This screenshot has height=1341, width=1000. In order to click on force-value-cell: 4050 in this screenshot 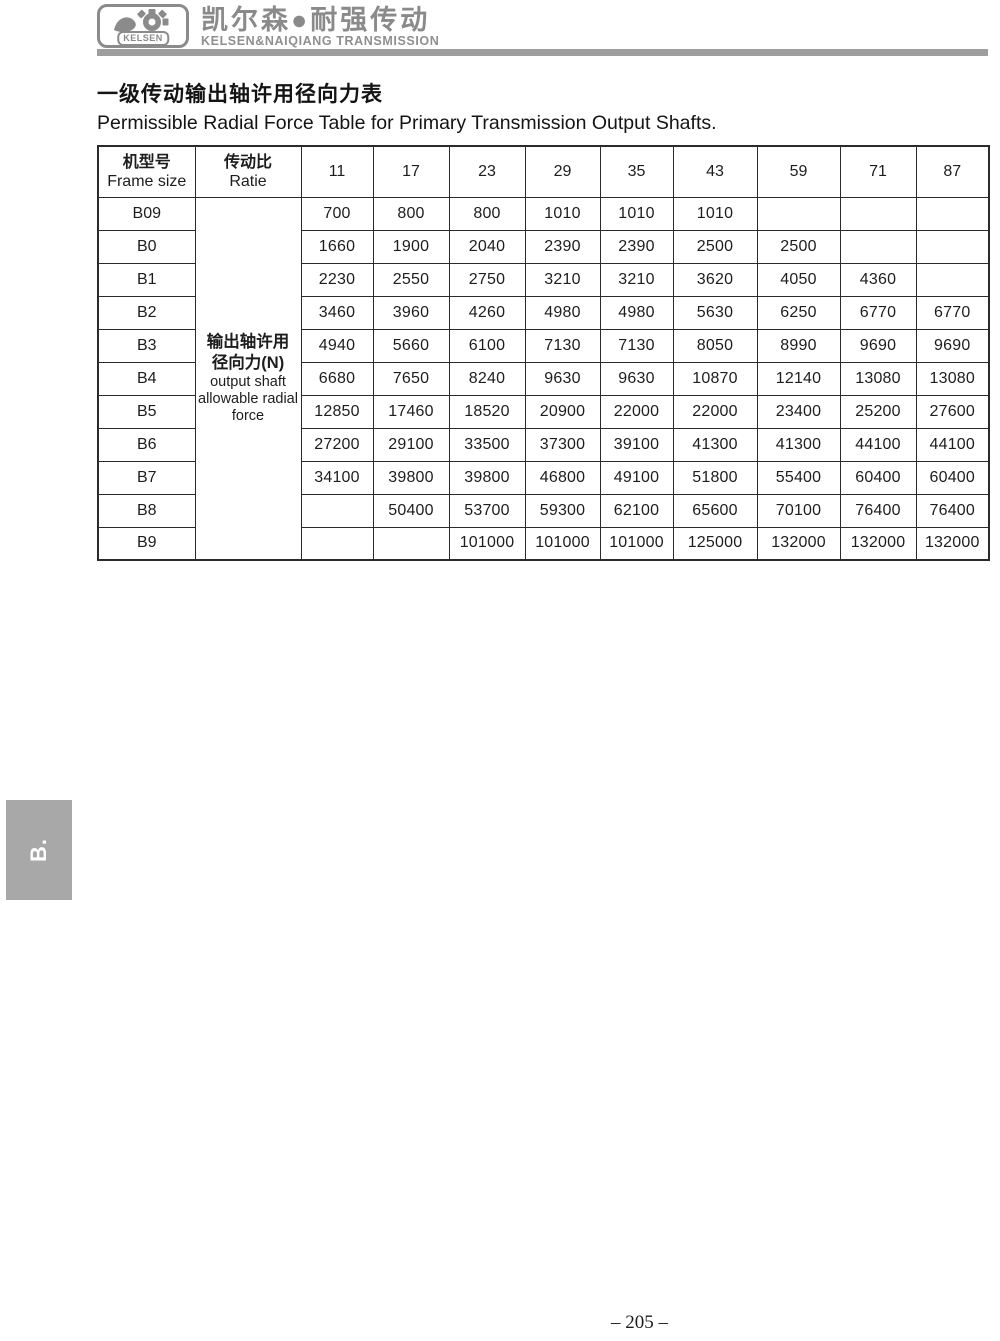, I will do `click(798, 279)`.